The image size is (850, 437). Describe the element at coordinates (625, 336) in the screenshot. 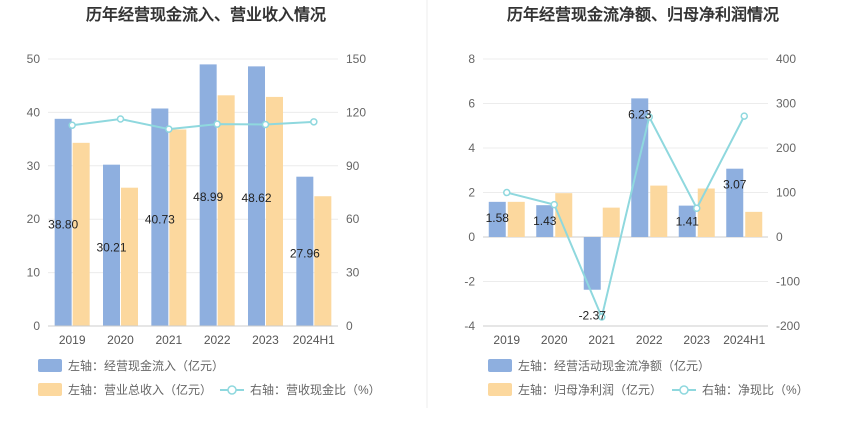

I see `x-axis: 2019 2020 2021 2022 2023 2024H1` at that location.